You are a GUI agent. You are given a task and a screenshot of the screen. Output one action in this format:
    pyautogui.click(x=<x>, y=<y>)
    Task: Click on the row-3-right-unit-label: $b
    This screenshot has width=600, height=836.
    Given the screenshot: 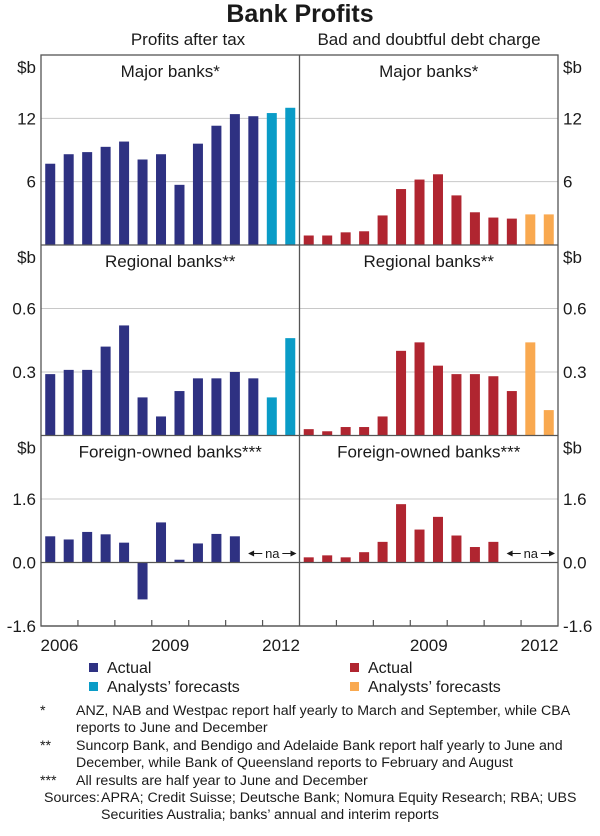 What is the action you would take?
    pyautogui.click(x=572, y=448)
    